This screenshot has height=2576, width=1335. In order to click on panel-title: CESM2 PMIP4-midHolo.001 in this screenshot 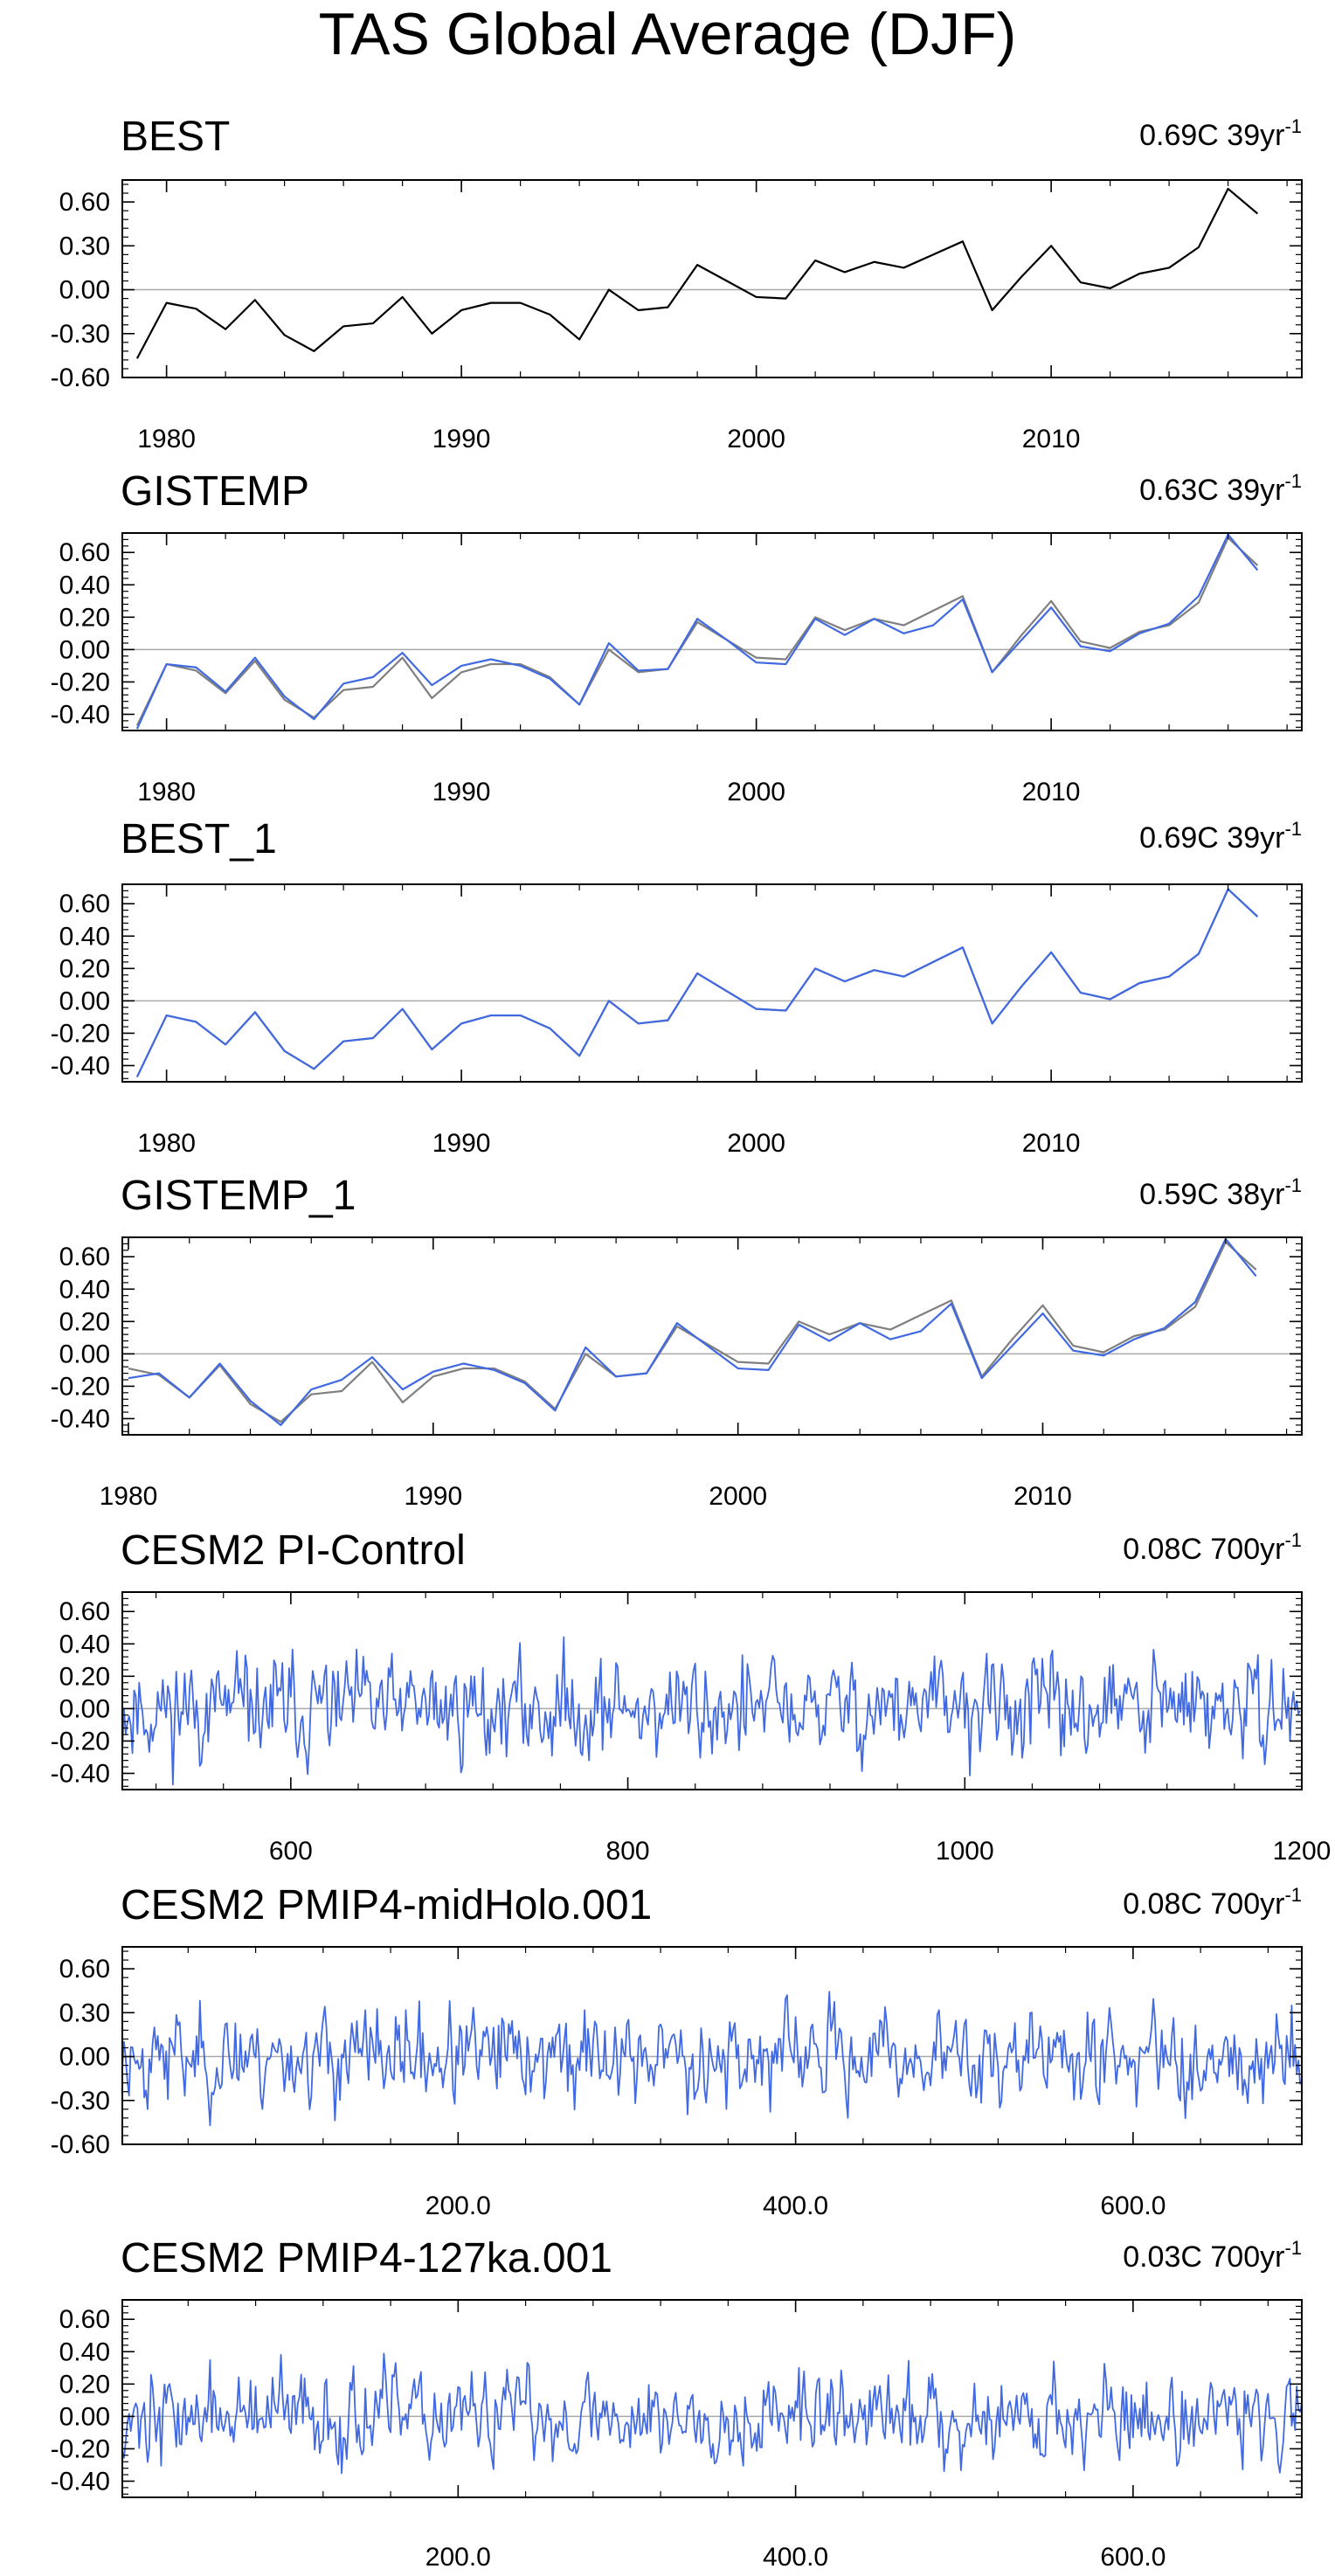, I will do `click(386, 1905)`.